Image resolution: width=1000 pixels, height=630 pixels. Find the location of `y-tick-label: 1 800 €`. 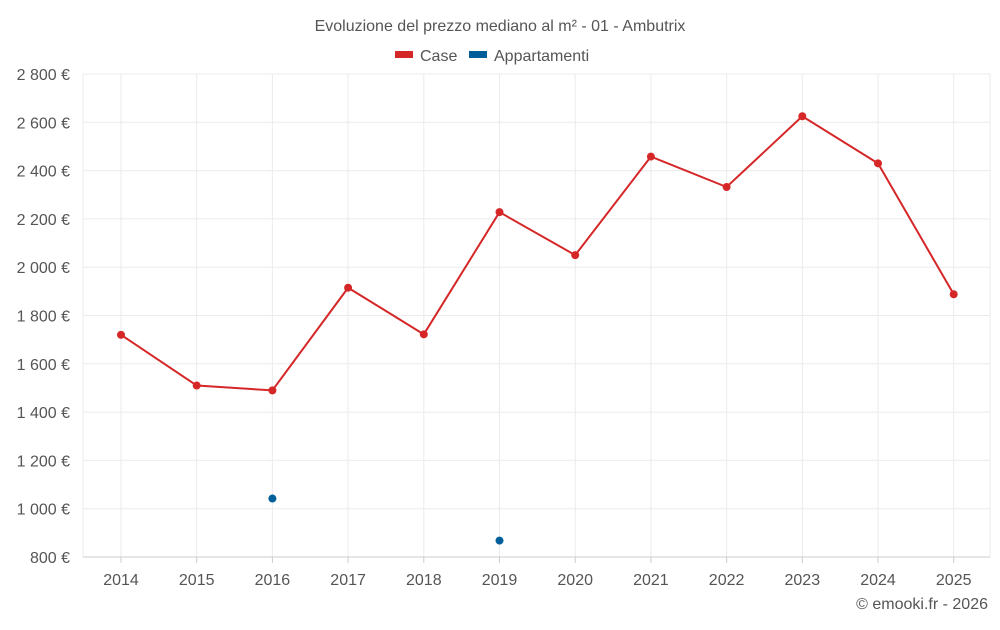

y-tick-label: 1 800 € is located at coordinates (43, 317).